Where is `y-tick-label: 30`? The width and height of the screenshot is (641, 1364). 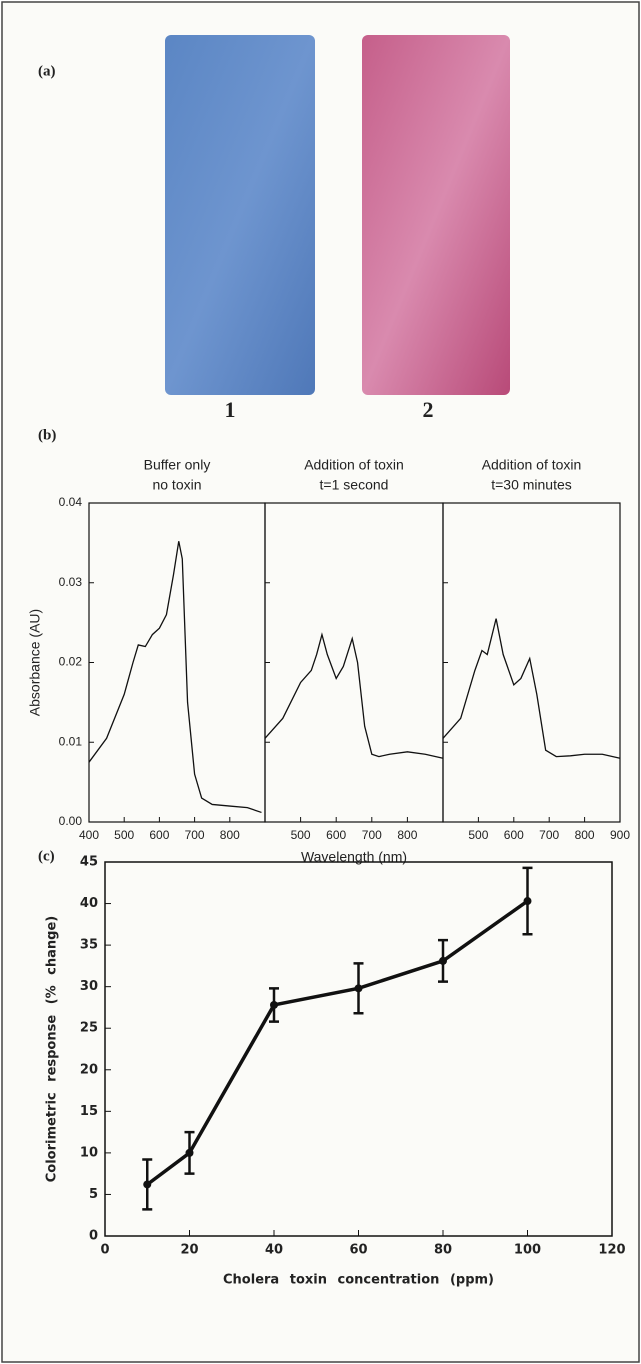 y-tick-label: 30 is located at coordinates (89, 986).